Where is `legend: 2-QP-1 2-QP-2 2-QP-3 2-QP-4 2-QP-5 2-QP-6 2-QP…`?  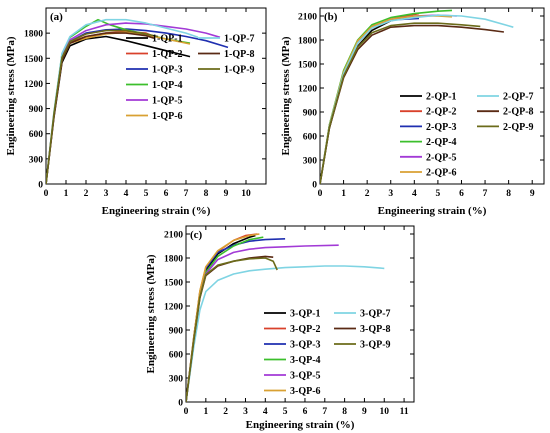
legend: 2-QP-1 2-QP-2 2-QP-3 2-QP-4 2-QP-5 2-QP-6 2-QP… is located at coordinates (467, 135).